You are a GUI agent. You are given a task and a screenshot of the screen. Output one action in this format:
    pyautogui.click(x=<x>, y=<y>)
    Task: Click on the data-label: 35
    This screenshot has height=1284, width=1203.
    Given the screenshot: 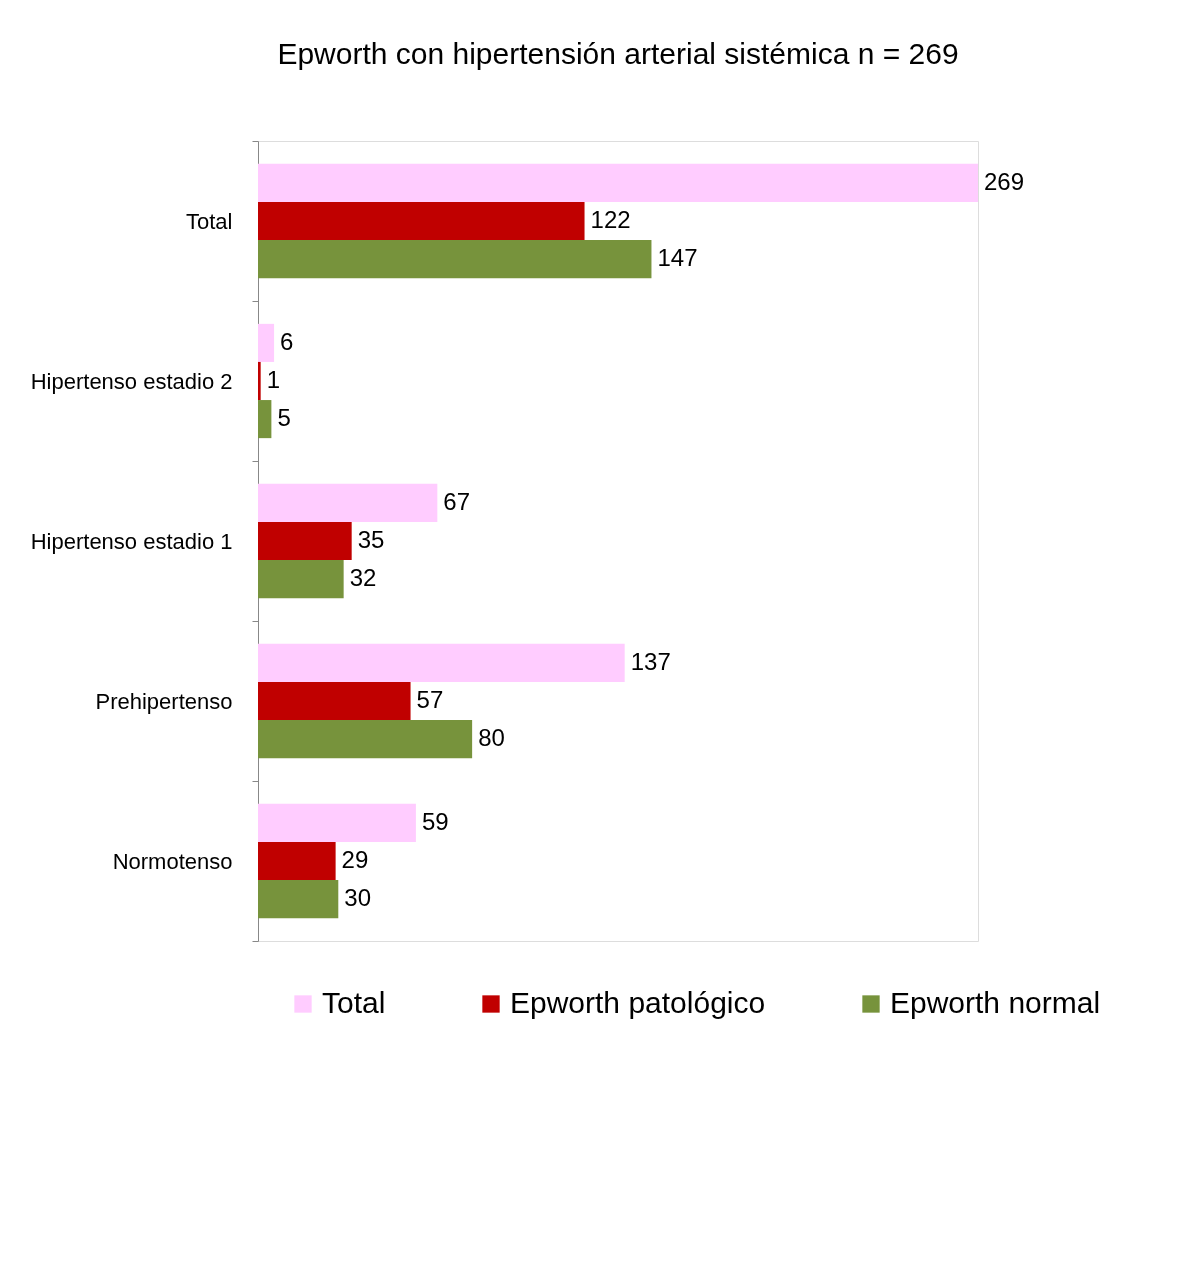 What is the action you would take?
    pyautogui.click(x=371, y=539)
    